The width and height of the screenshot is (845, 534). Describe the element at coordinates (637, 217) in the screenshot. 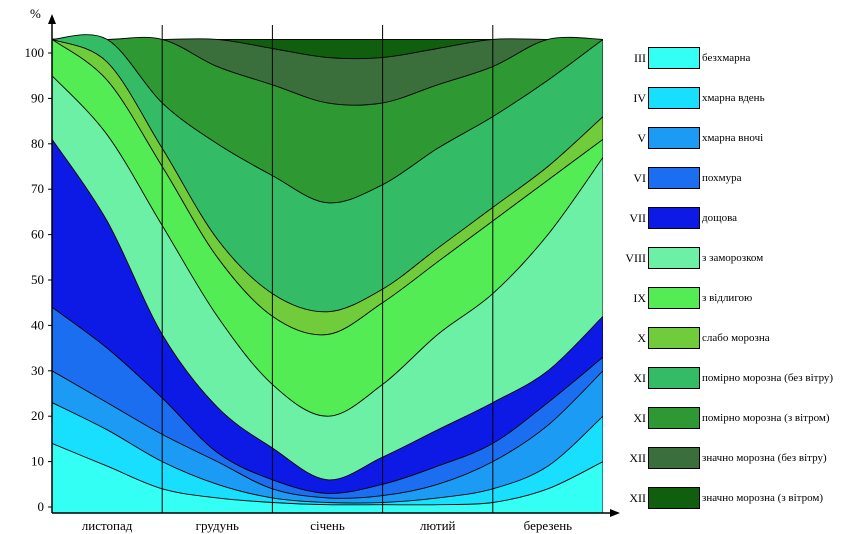

I see `legend-code: VII` at that location.